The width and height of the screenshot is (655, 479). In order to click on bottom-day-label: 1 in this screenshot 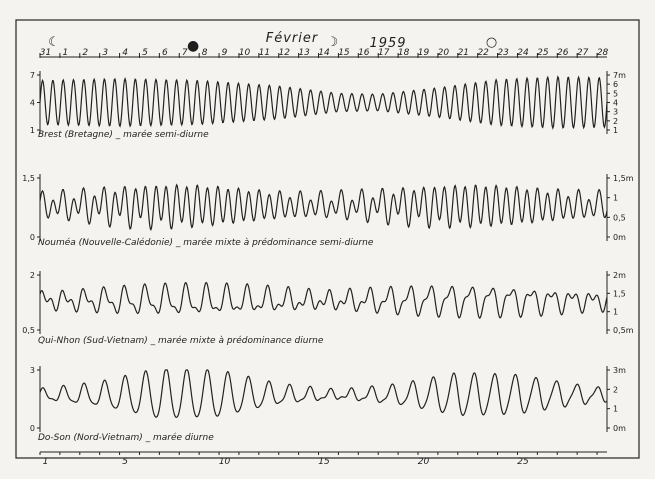, I will do `click(46, 462)`.